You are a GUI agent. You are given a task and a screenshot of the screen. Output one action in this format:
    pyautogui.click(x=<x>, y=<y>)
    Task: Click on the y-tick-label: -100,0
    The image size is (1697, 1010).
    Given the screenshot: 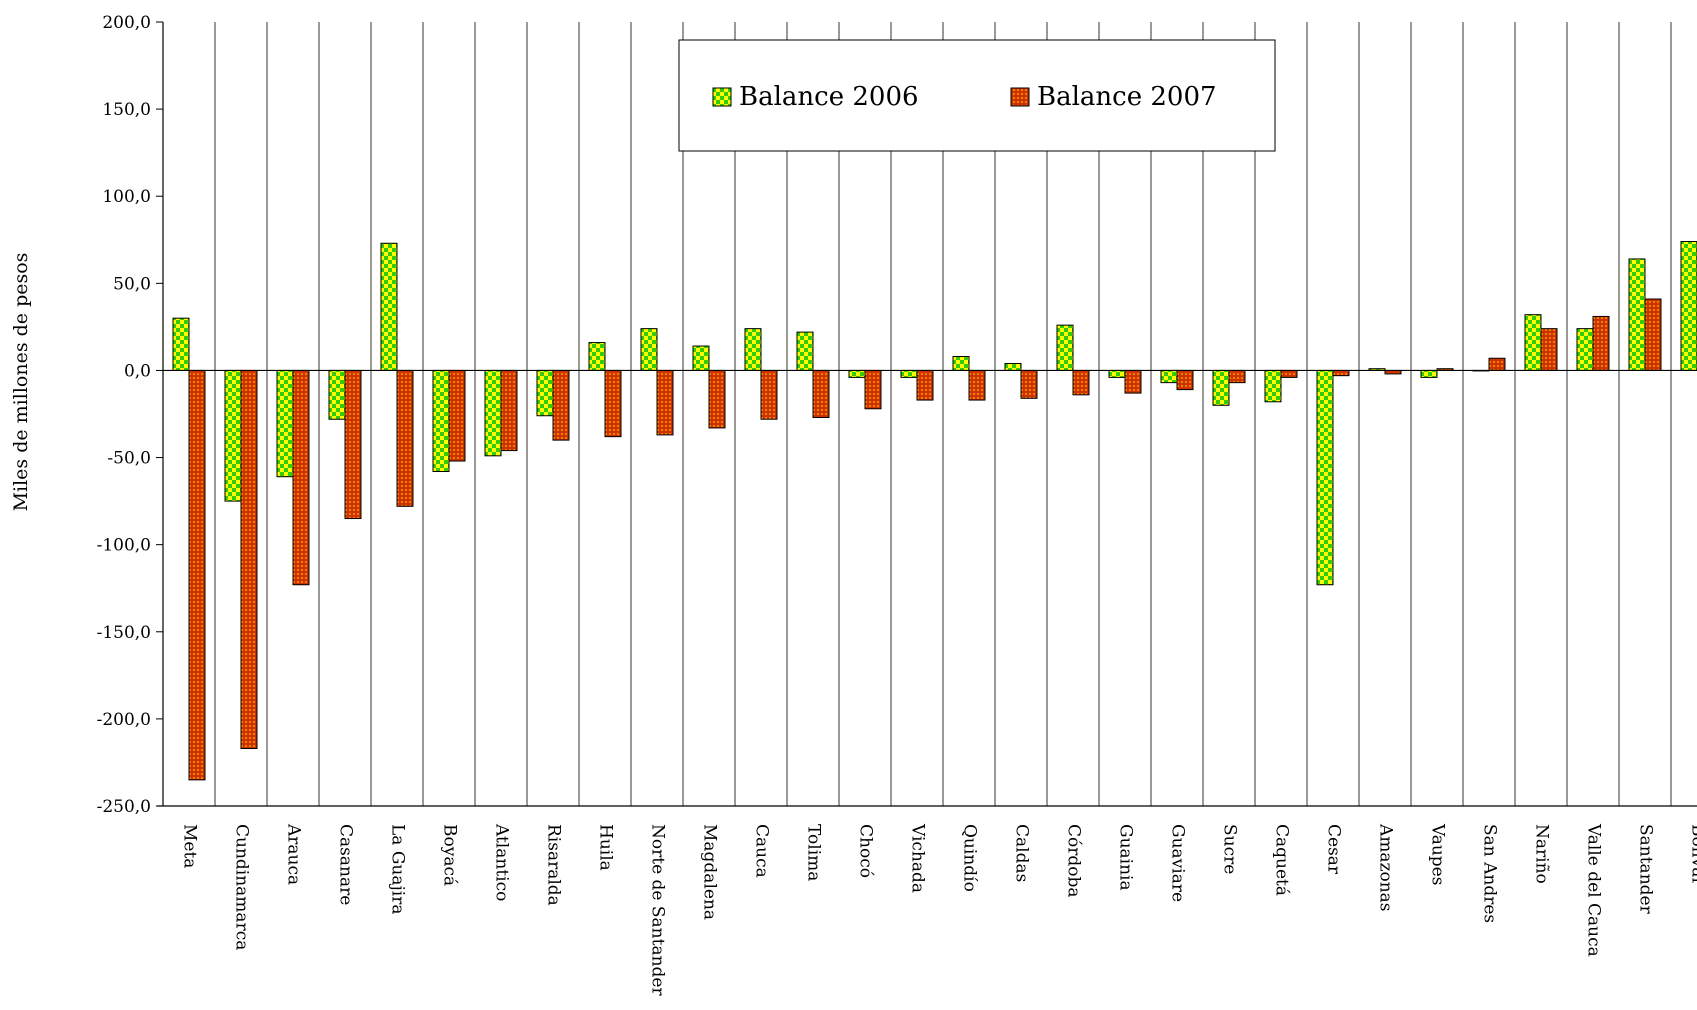 What is the action you would take?
    pyautogui.click(x=124, y=546)
    